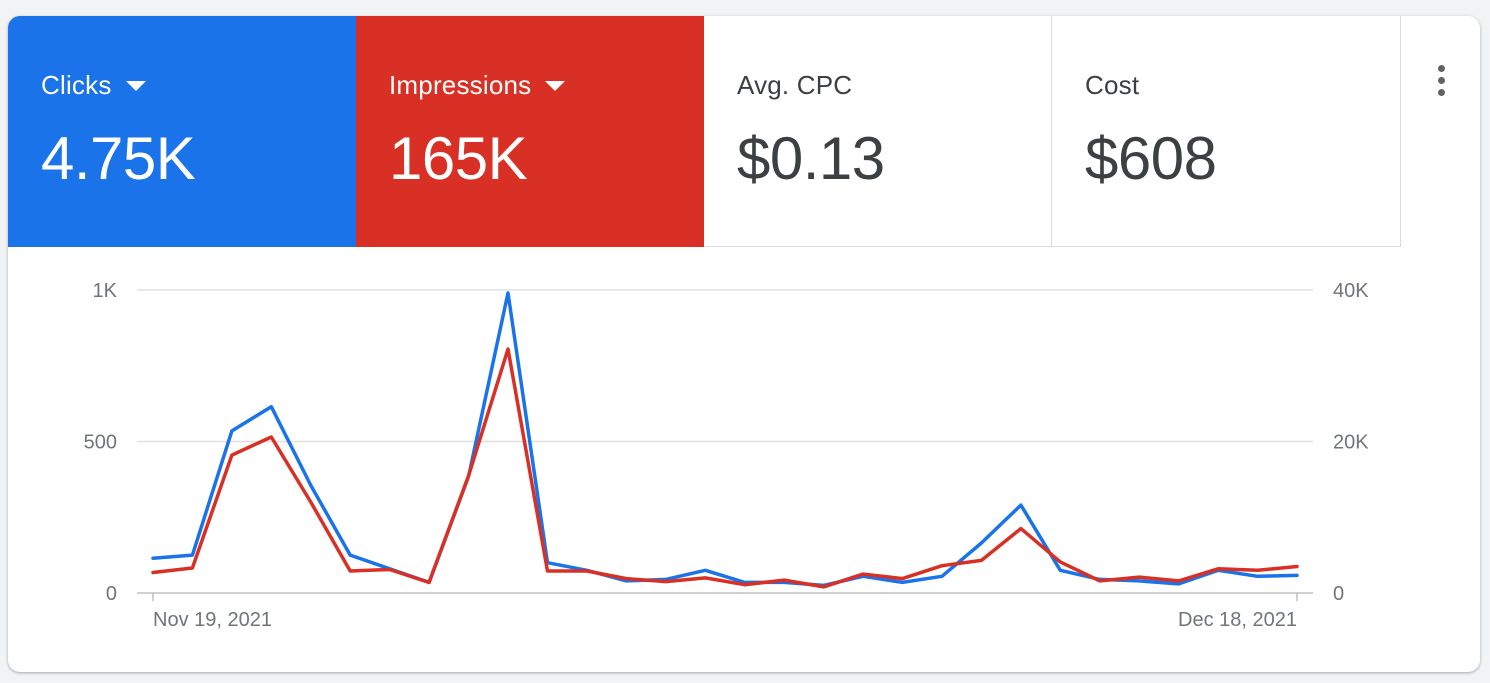  What do you see at coordinates (811, 158) in the screenshot?
I see `metric-value-avg-cpc: $0.13` at bounding box center [811, 158].